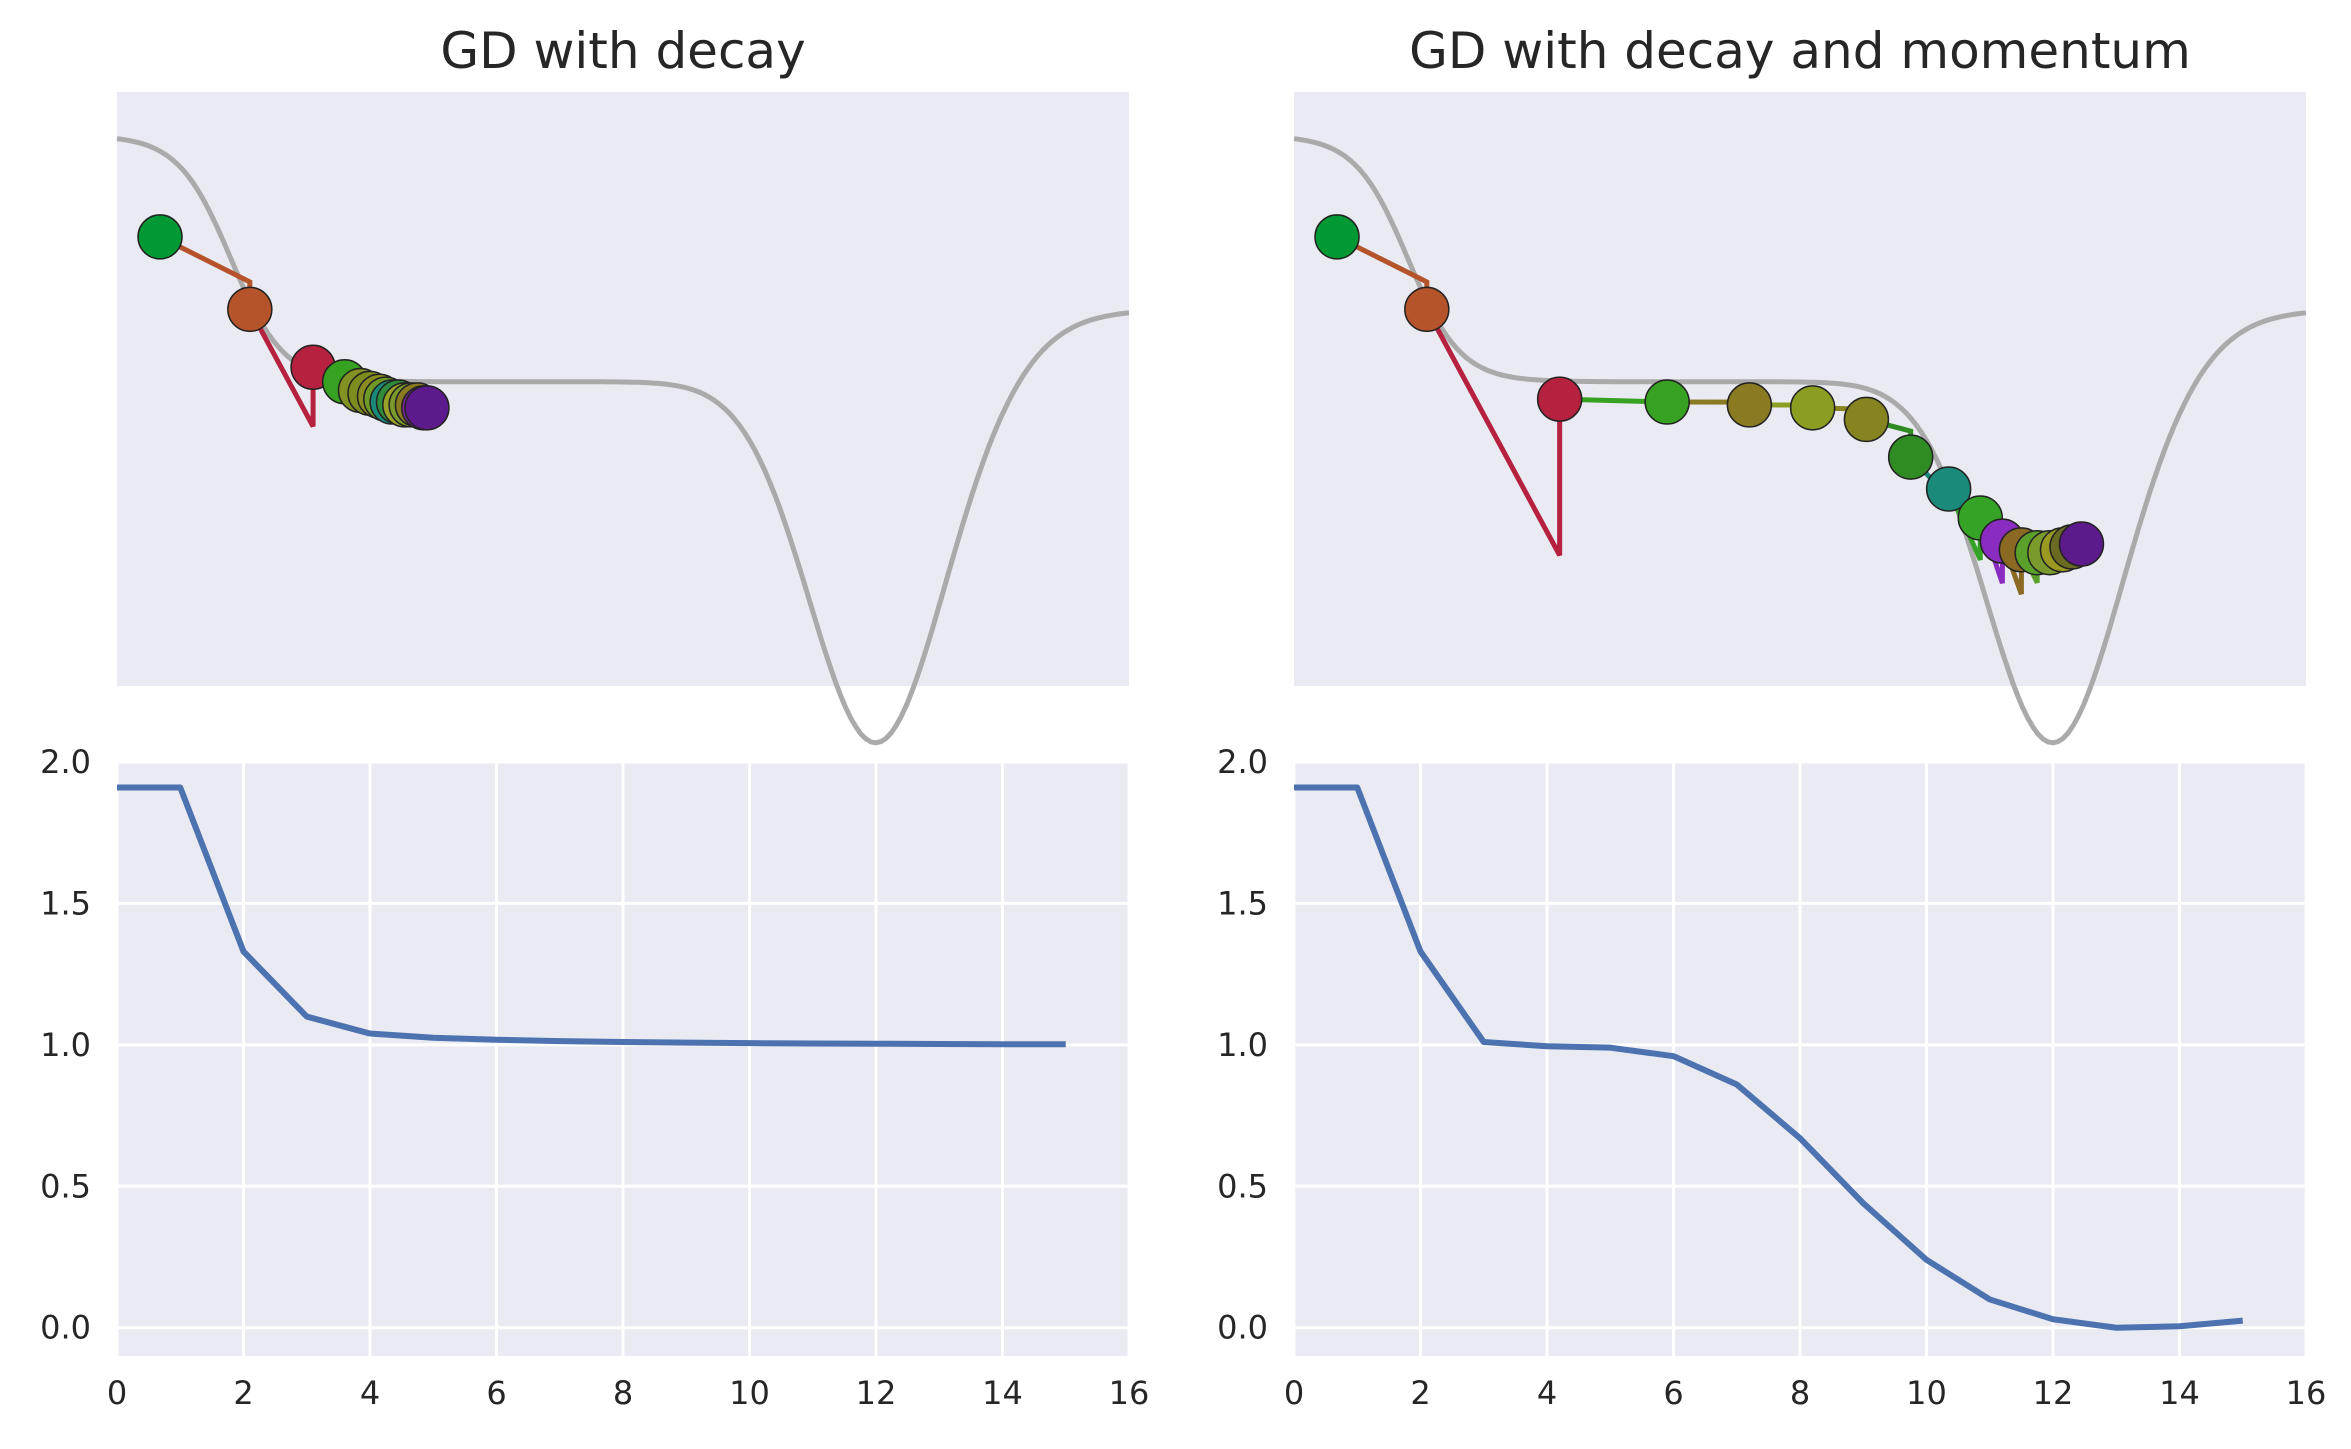 This screenshot has width=2351, height=1449. I want to click on loss-line, so click(591, 916).